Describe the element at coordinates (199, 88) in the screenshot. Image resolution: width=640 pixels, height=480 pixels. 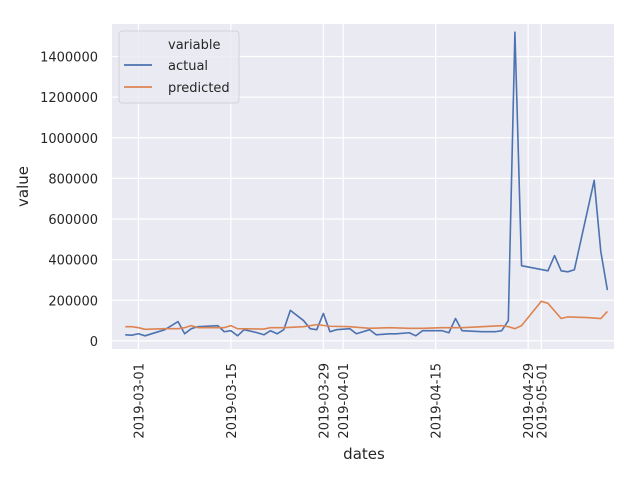
I see `legend-label-predicted: predicted` at that location.